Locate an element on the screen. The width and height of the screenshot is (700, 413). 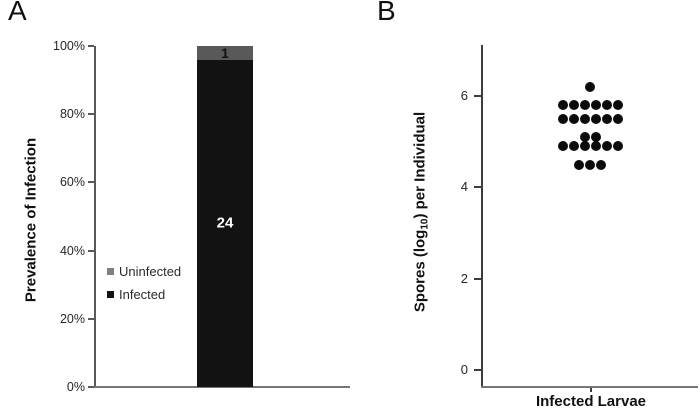
bar-segment-count-label: 24 is located at coordinates (225, 223).